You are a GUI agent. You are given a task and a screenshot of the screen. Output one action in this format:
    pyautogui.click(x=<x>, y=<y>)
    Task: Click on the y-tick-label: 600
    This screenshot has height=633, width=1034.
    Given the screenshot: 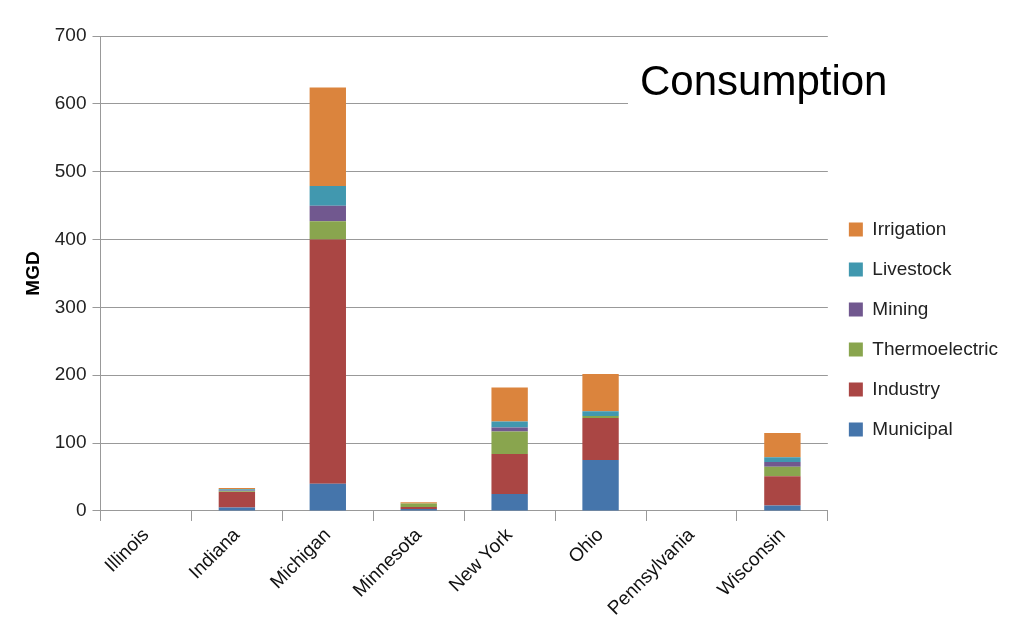 What is the action you would take?
    pyautogui.click(x=70, y=103)
    